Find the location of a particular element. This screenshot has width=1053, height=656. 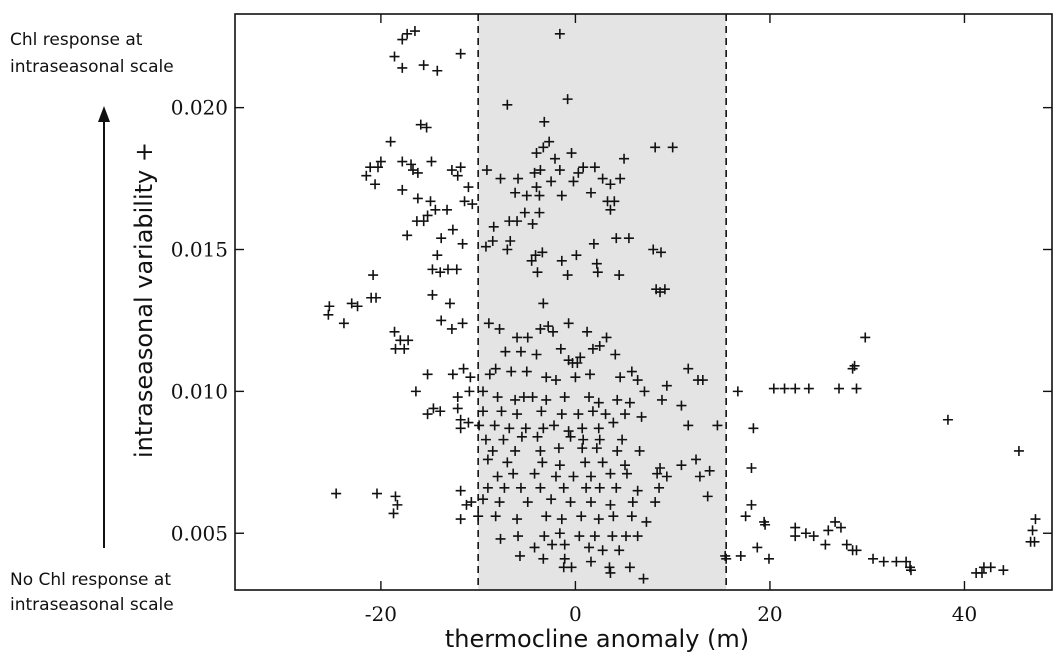

x-tick-label: 0 is located at coordinates (575, 614).